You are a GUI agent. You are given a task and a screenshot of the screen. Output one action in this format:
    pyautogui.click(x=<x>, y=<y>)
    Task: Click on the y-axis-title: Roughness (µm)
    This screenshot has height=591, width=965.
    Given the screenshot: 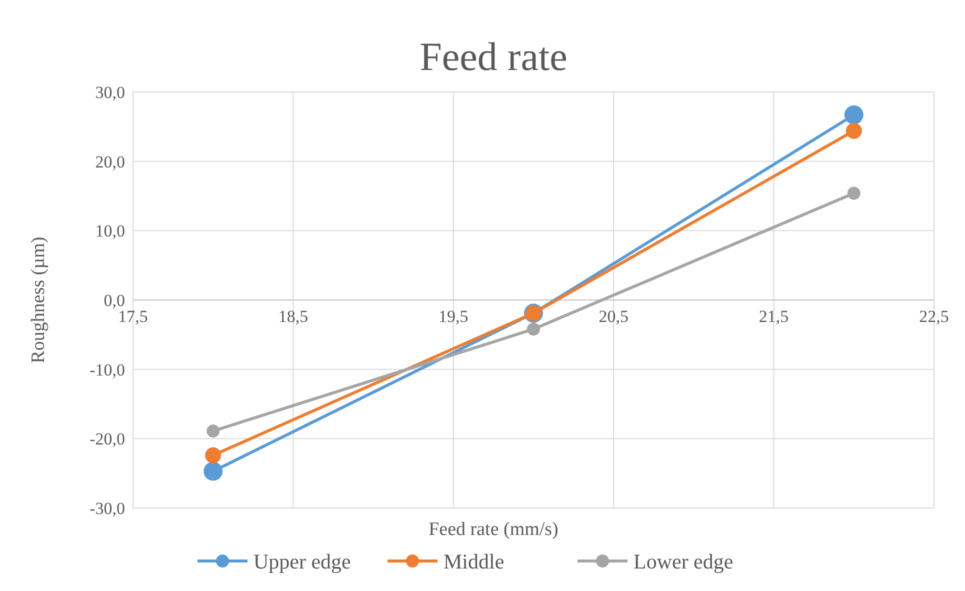 What is the action you would take?
    pyautogui.click(x=38, y=300)
    